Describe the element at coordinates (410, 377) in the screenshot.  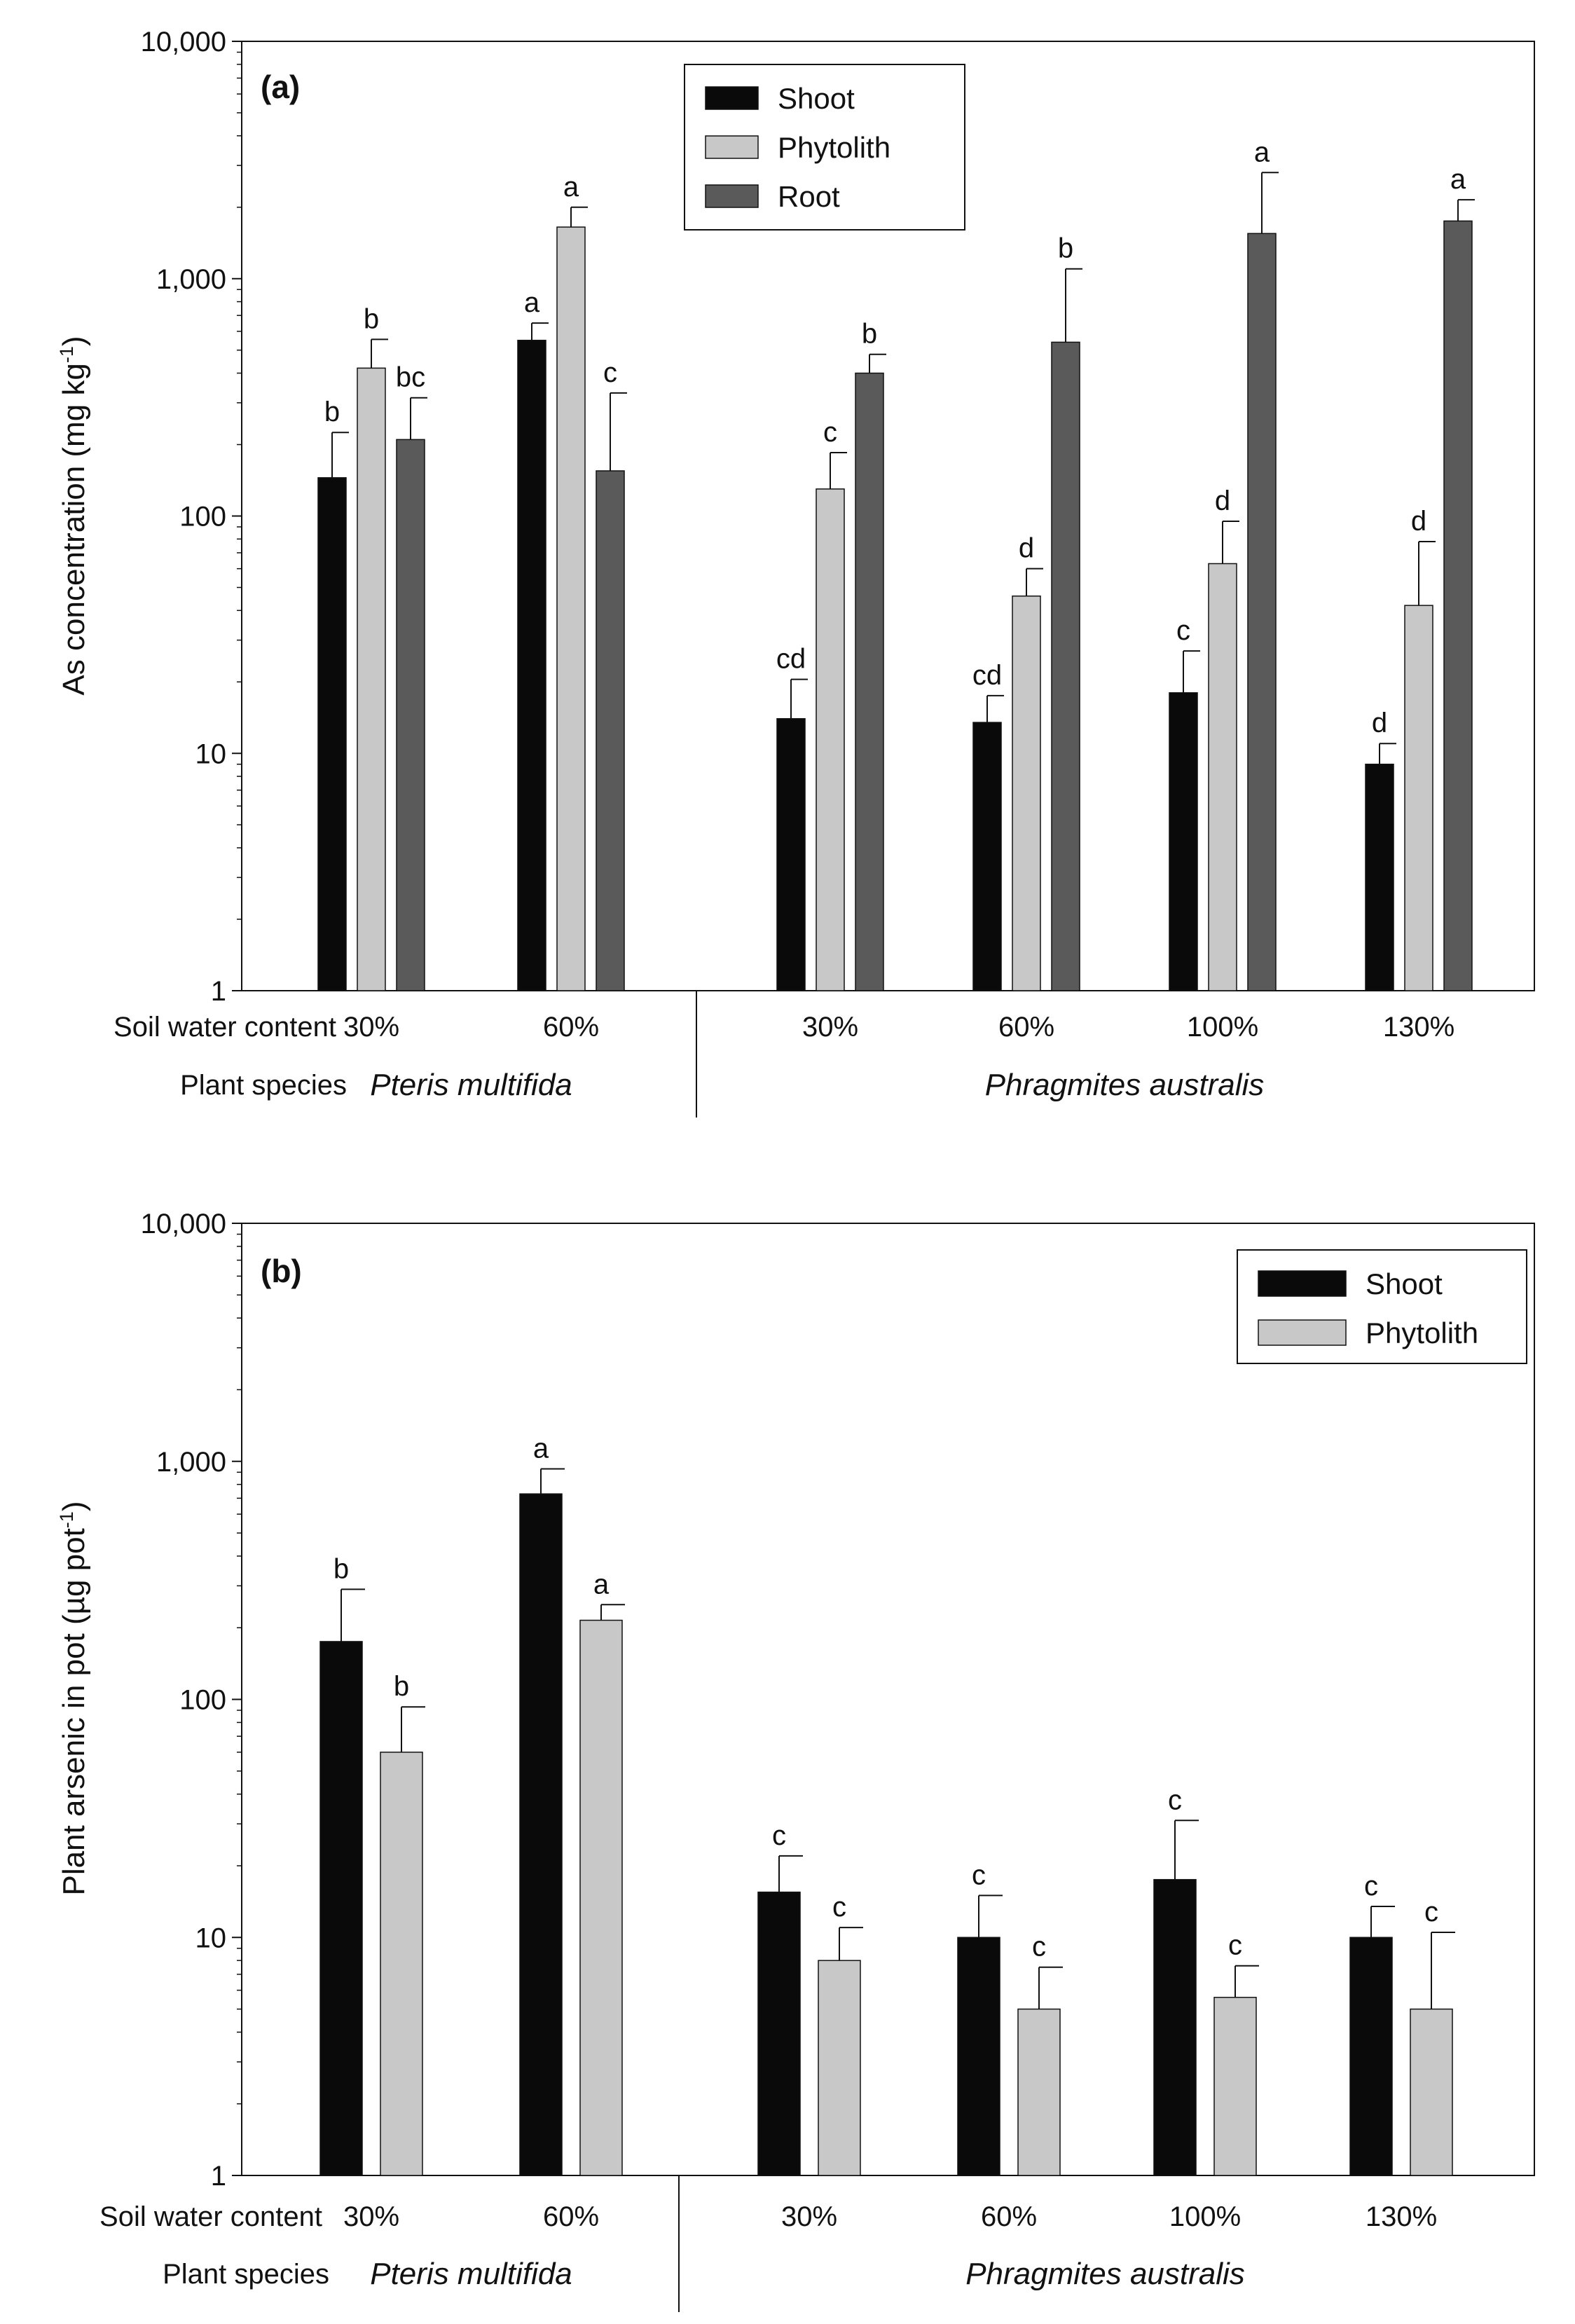
I see `significance-letter: bc` at that location.